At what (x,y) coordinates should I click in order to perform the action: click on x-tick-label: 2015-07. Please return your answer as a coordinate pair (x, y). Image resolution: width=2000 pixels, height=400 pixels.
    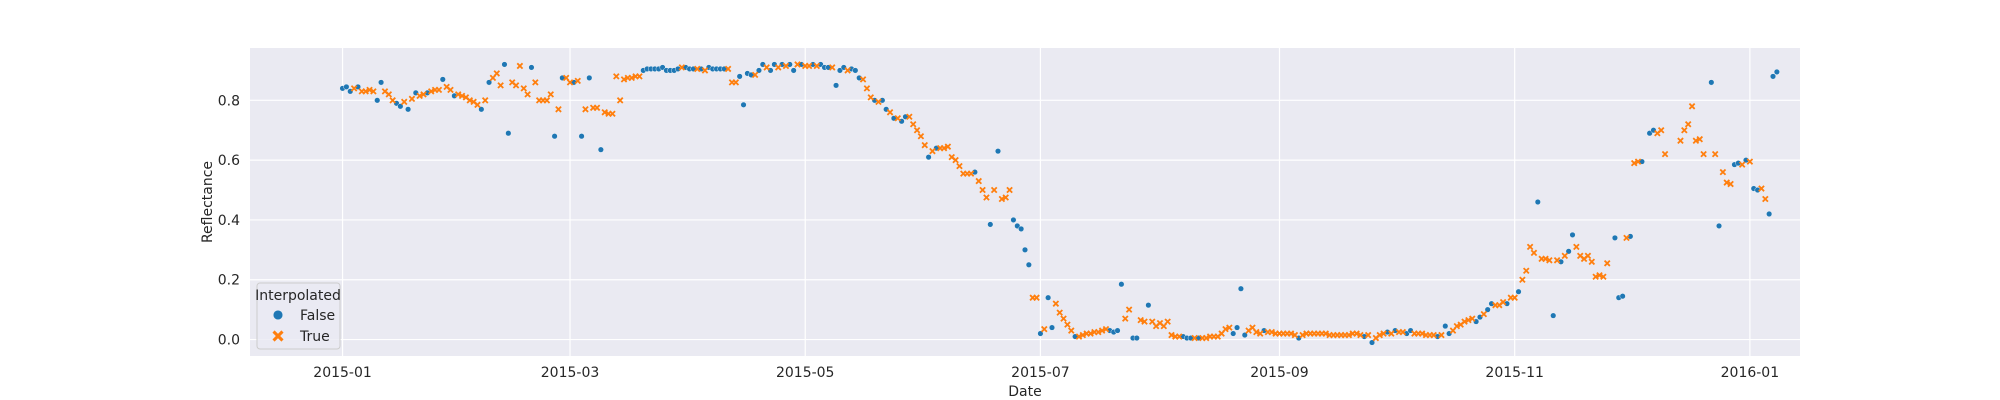
    Looking at the image, I should click on (1040, 373).